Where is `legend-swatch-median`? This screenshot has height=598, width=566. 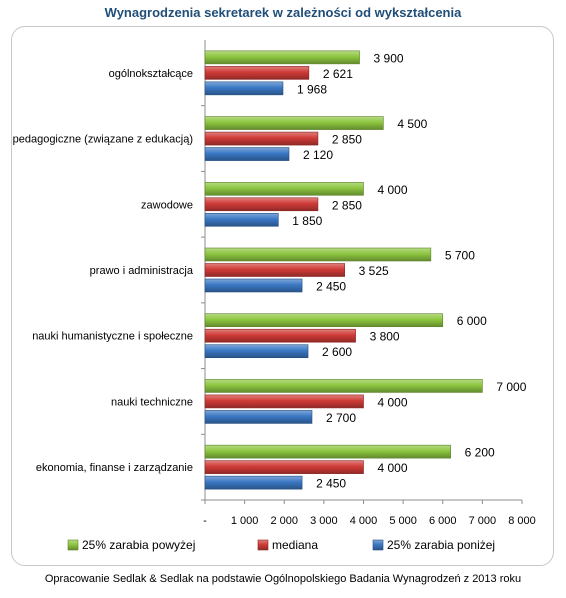 legend-swatch-median is located at coordinates (263, 545).